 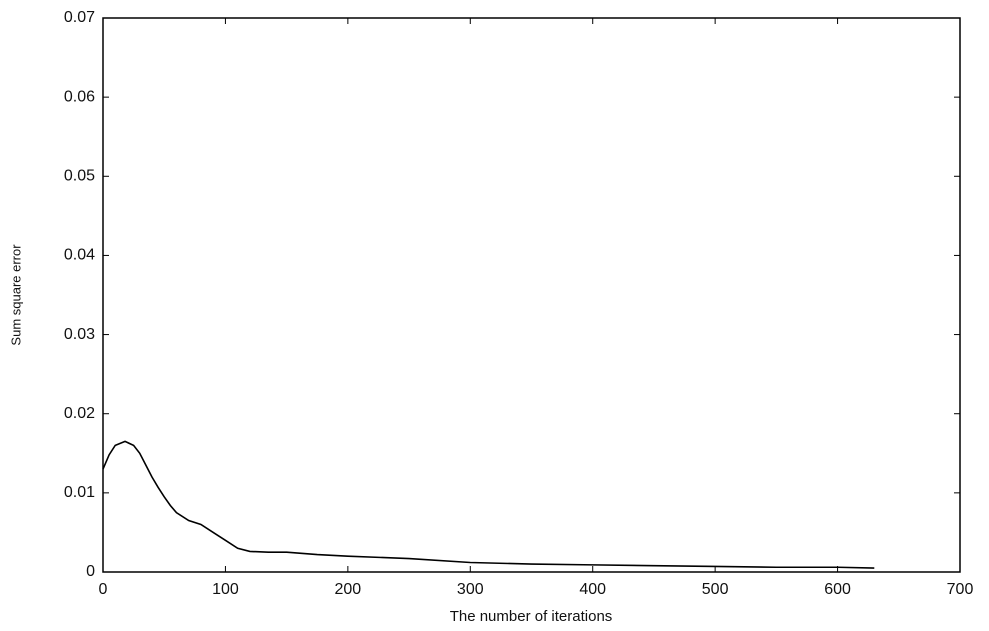 What do you see at coordinates (960, 589) in the screenshot?
I see `x-tick-label: 700` at bounding box center [960, 589].